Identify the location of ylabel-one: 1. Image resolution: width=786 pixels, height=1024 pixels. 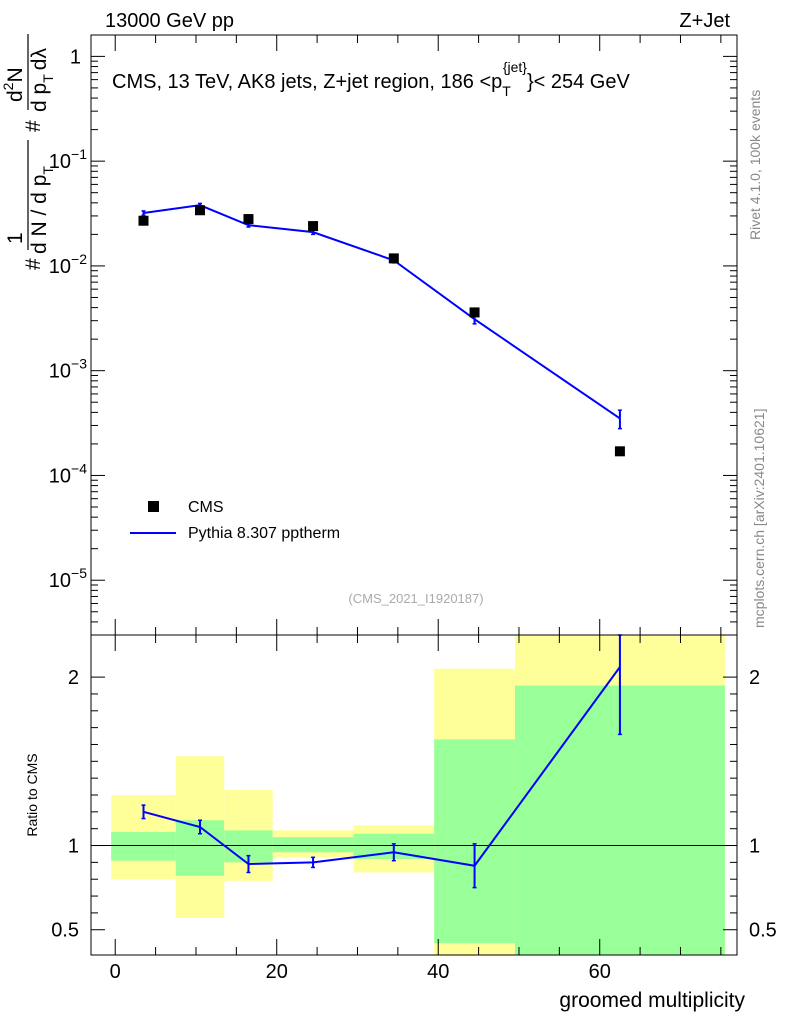
(15, 238).